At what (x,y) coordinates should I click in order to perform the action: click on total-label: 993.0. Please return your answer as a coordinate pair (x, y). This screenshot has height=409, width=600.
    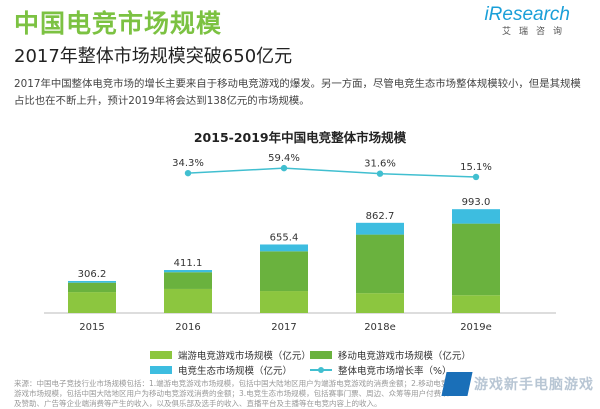
    Looking at the image, I should click on (476, 202).